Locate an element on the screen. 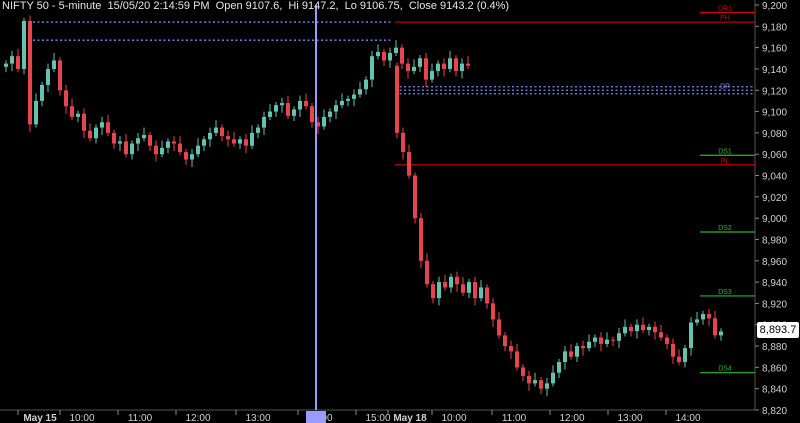 Image resolution: width=800 pixels, height=423 pixels. crosshair-time-marker is located at coordinates (316, 417).